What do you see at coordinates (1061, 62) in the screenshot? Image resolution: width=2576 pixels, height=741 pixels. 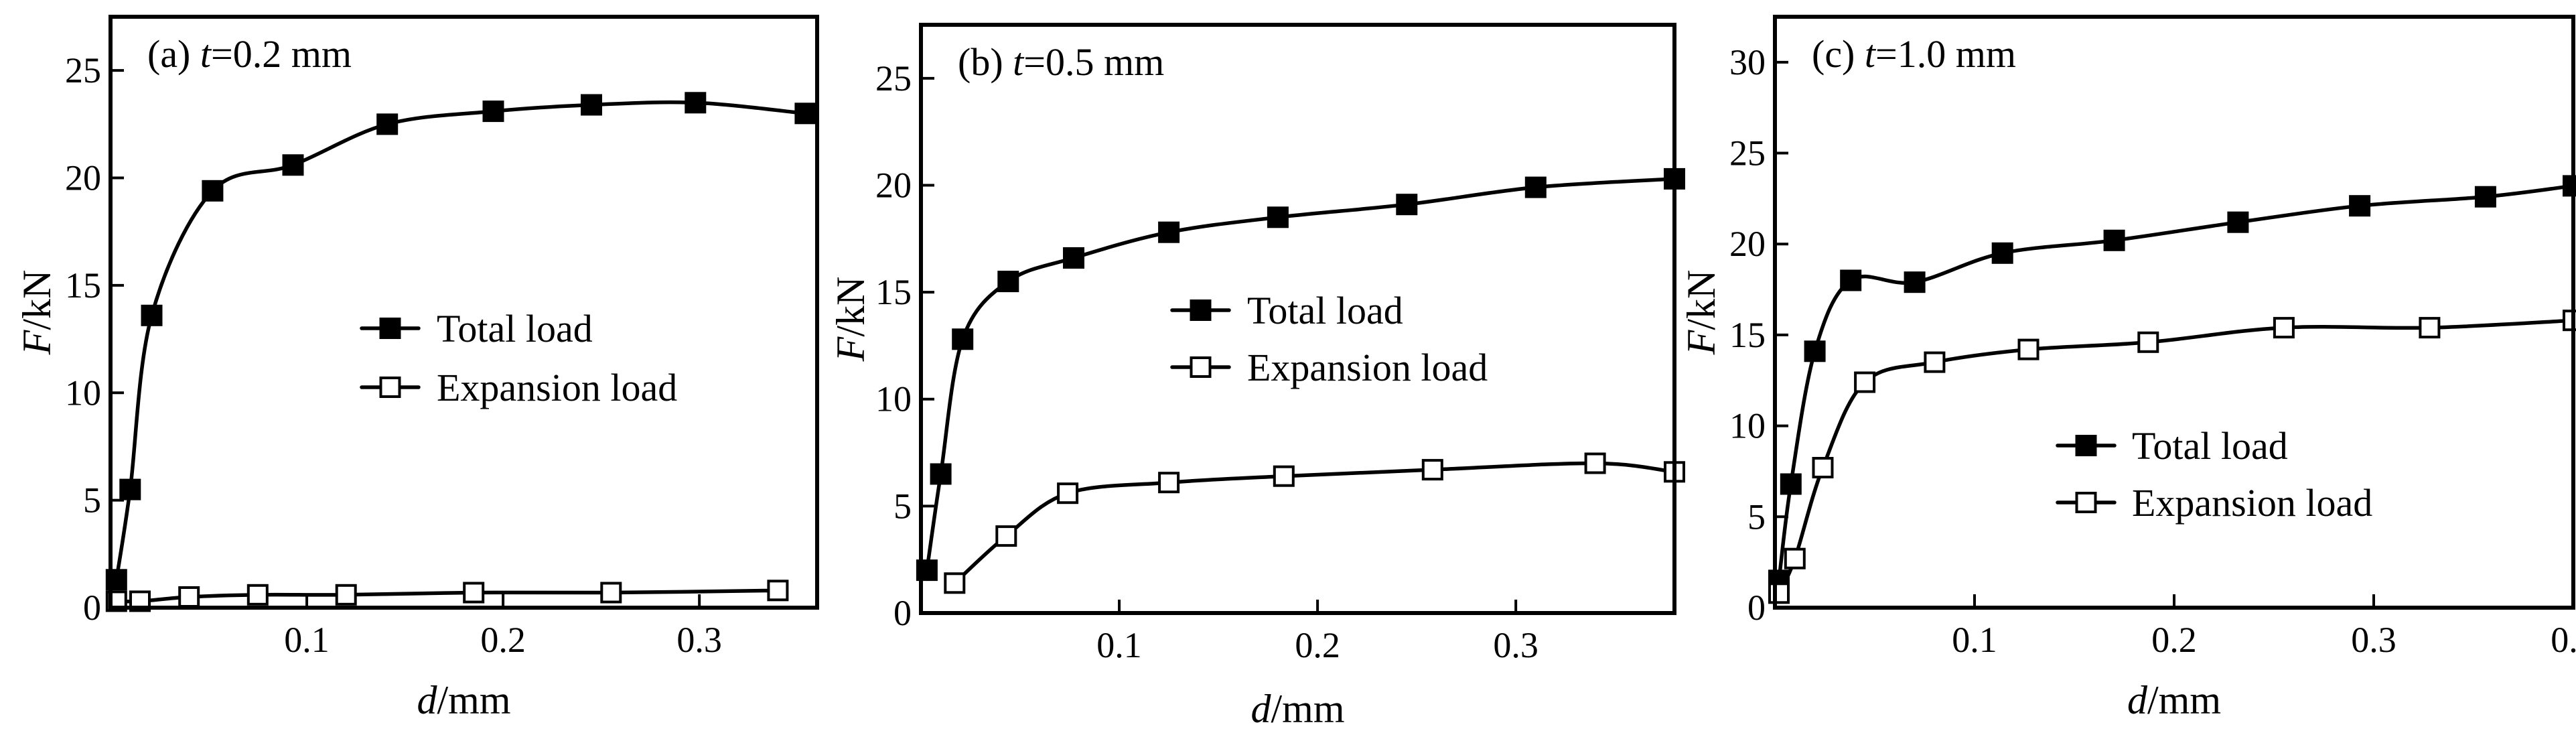 I see `panel-title: (b) t=0.5 mm` at bounding box center [1061, 62].